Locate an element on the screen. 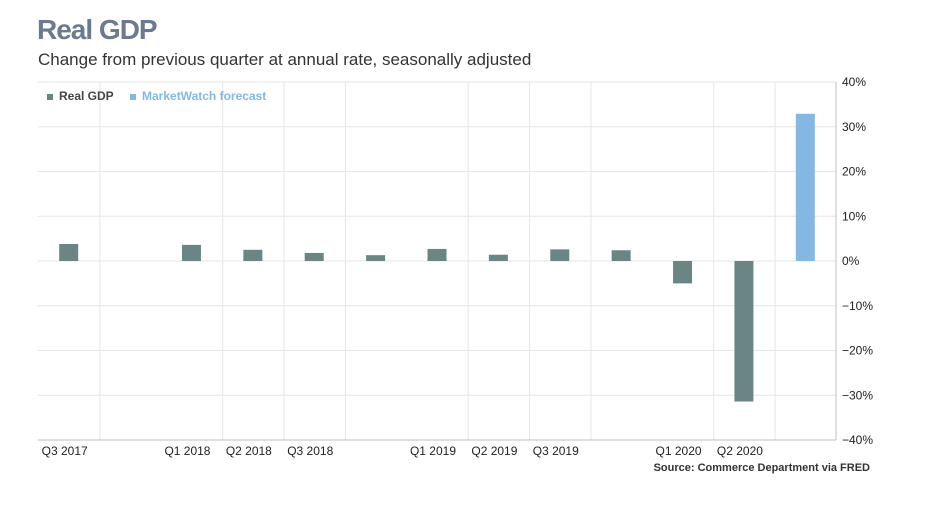 The width and height of the screenshot is (933, 507). bar-q4-2018 is located at coordinates (376, 258).